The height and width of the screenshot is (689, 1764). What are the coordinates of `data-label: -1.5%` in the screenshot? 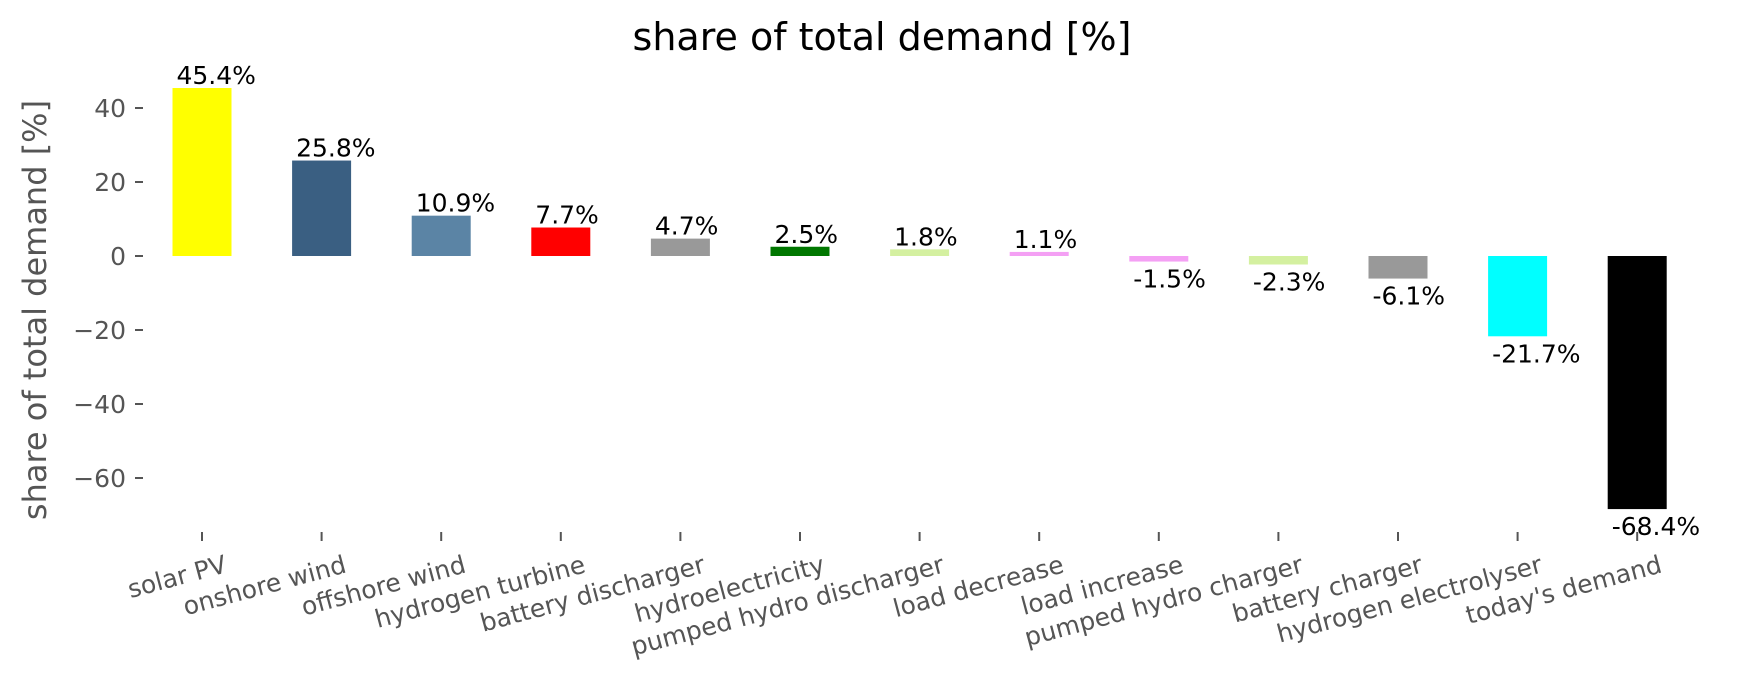 It's located at (1169, 279).